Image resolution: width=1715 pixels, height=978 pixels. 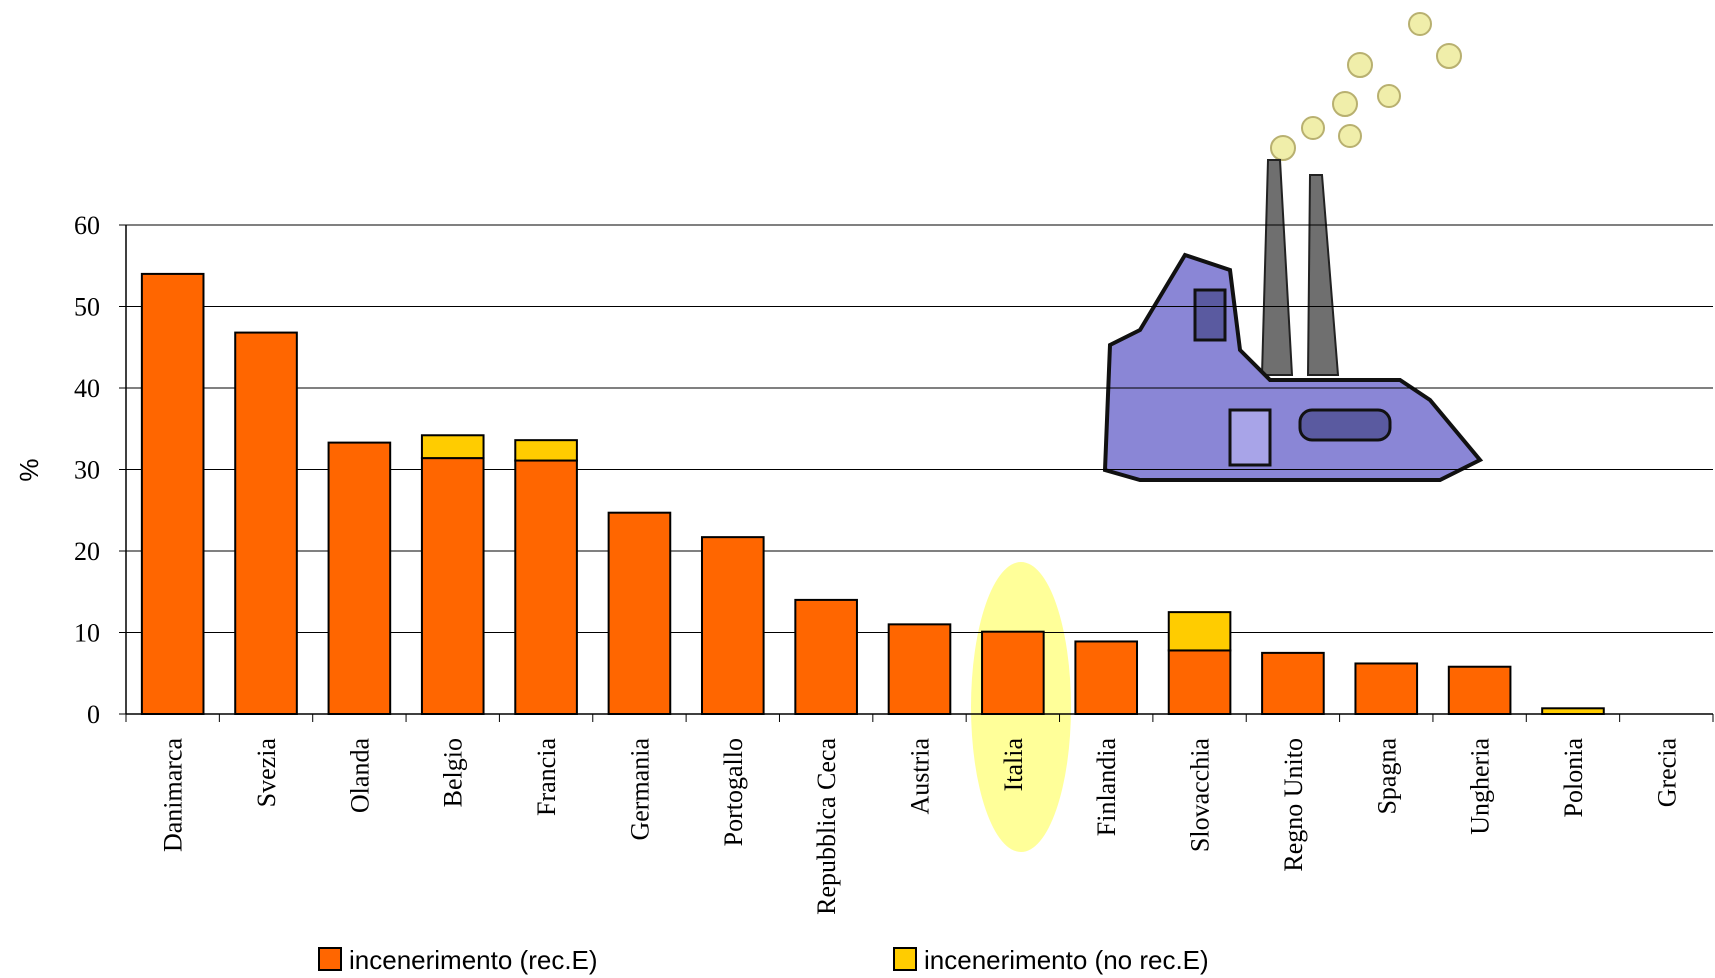 What do you see at coordinates (93, 714) in the screenshot?
I see `y-tick-label: 0` at bounding box center [93, 714].